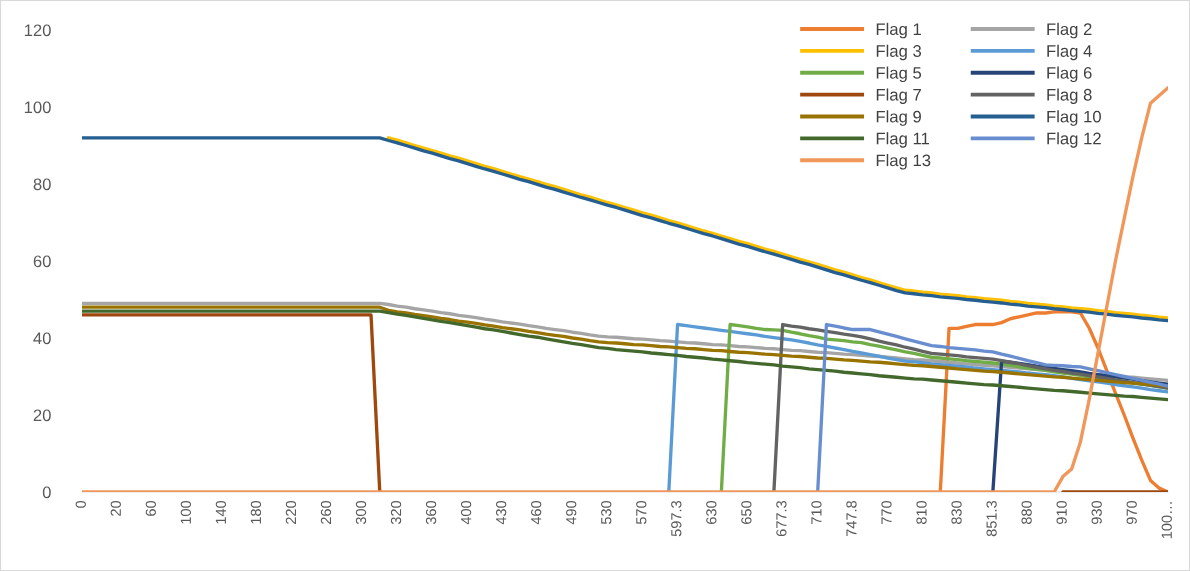  I want to click on x-tick-label: 490, so click(571, 512).